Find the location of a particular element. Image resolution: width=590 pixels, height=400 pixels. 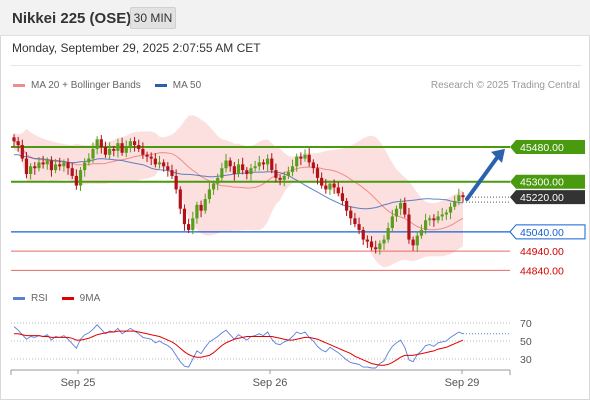

timeframe-button: 30 MIN is located at coordinates (153, 18).